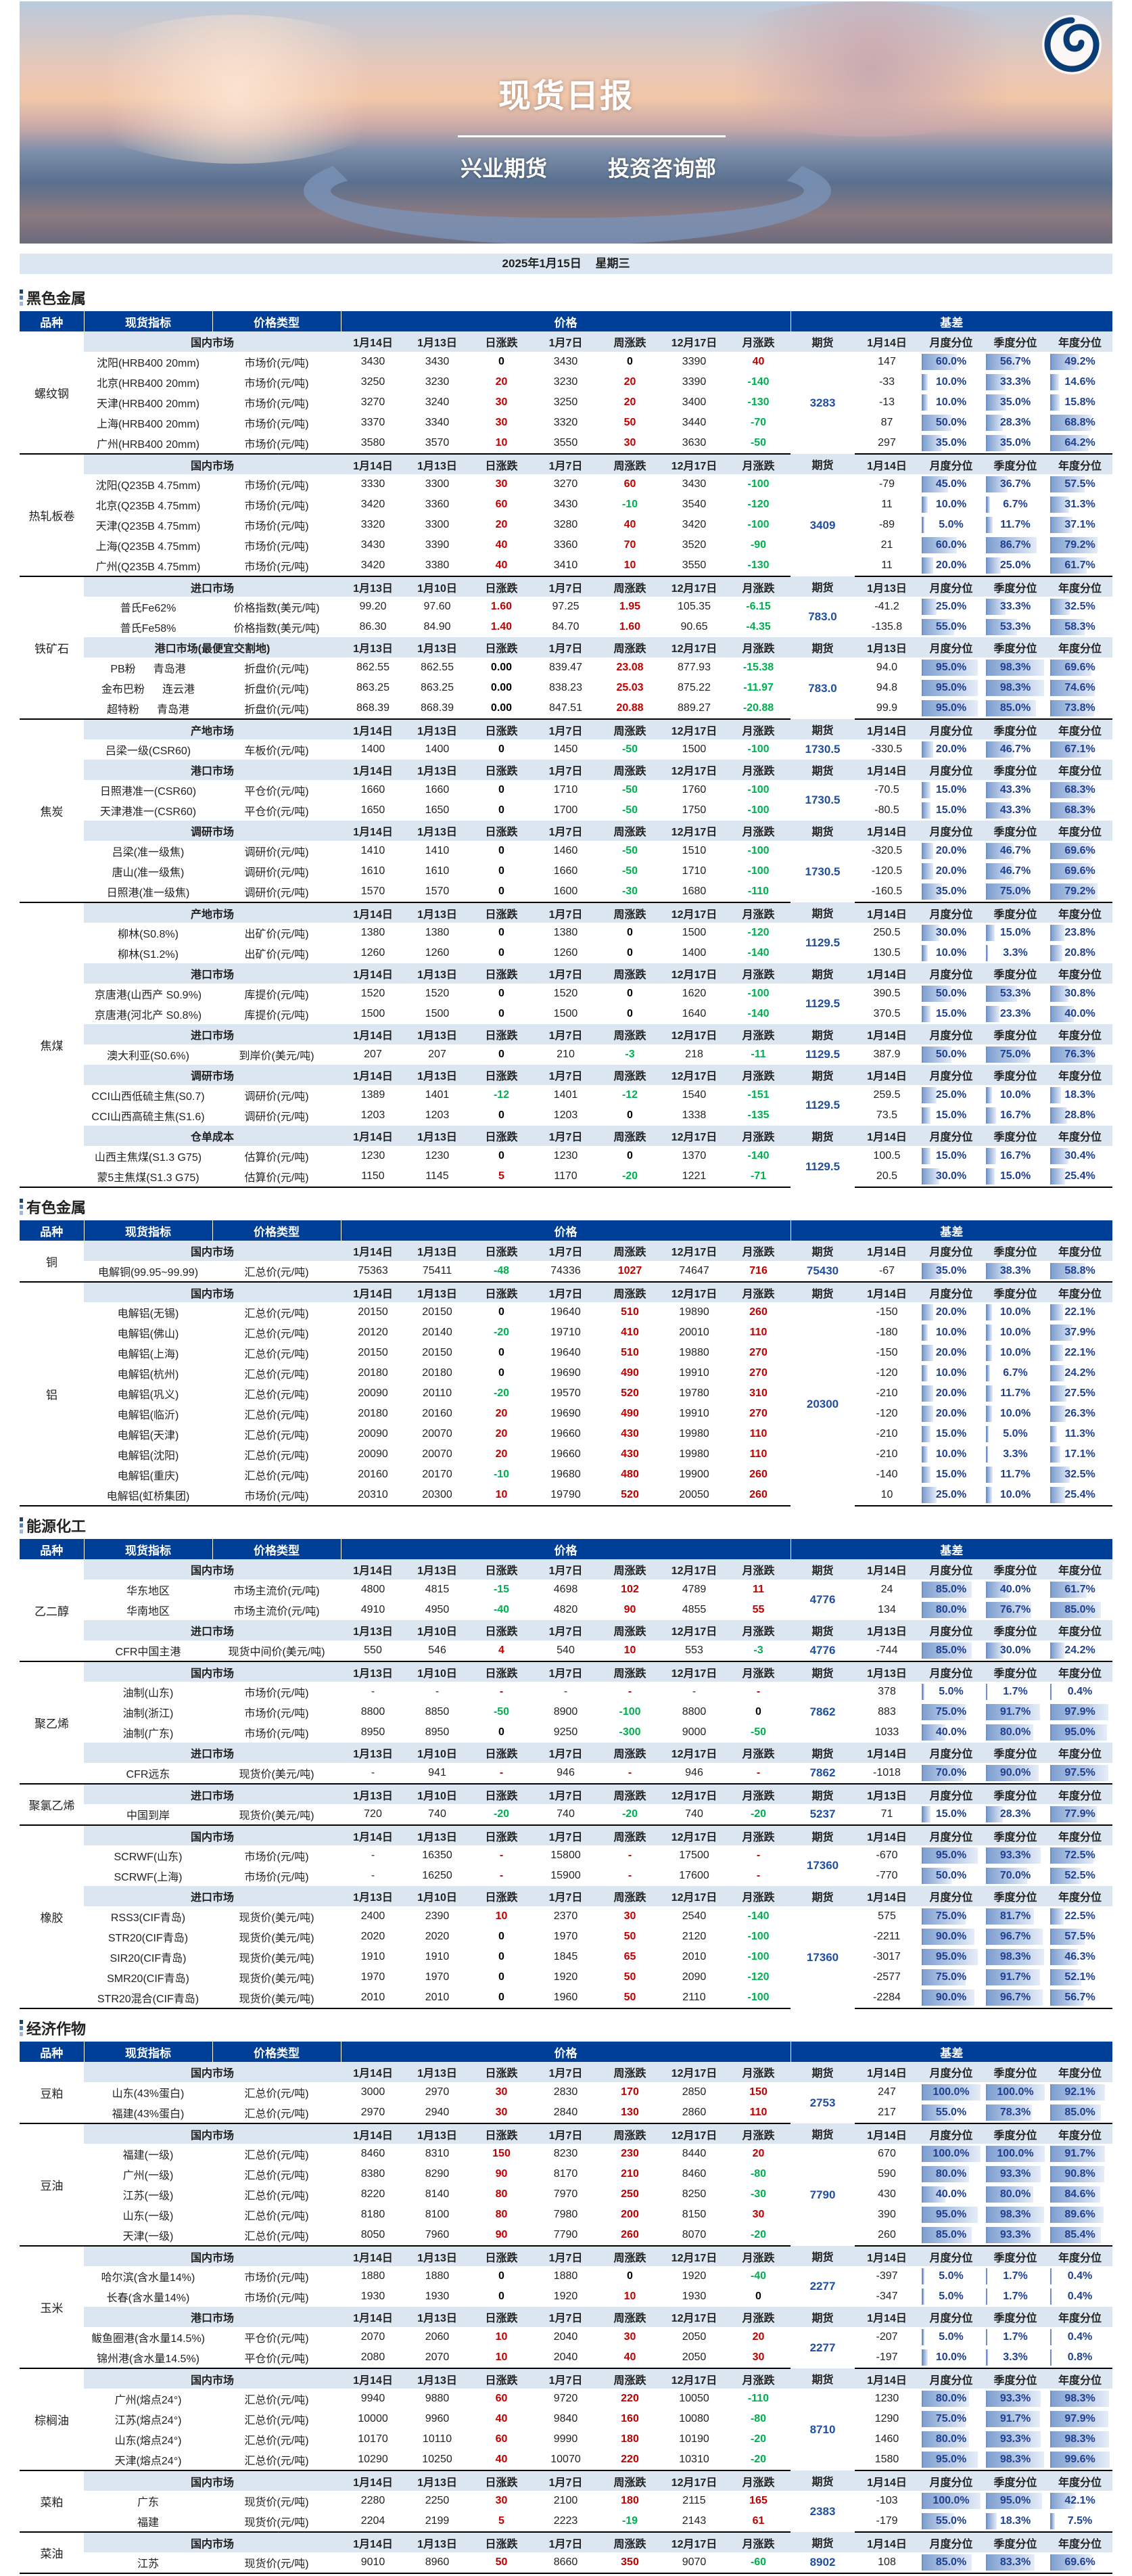 This screenshot has width=1132, height=2576. Describe the element at coordinates (502, 709) in the screenshot. I see `daily-change: 0.00` at that location.